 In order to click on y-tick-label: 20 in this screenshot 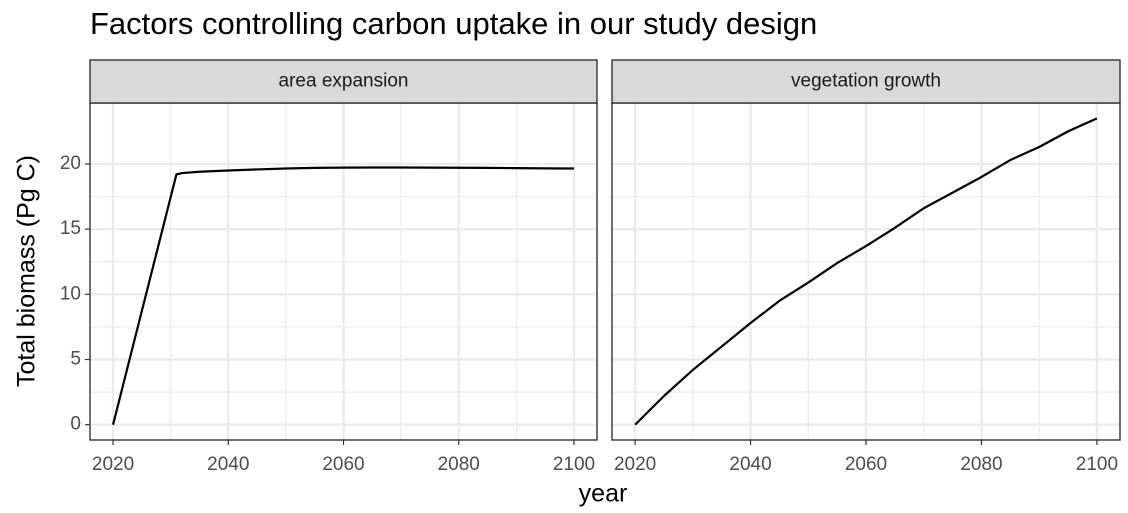, I will do `click(70, 163)`.